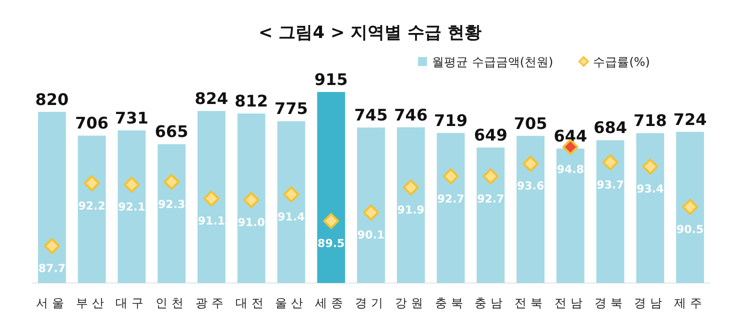 Image resolution: width=740 pixels, height=329 pixels. Describe the element at coordinates (291, 303) in the screenshot. I see `x-tick-label: 울산` at that location.